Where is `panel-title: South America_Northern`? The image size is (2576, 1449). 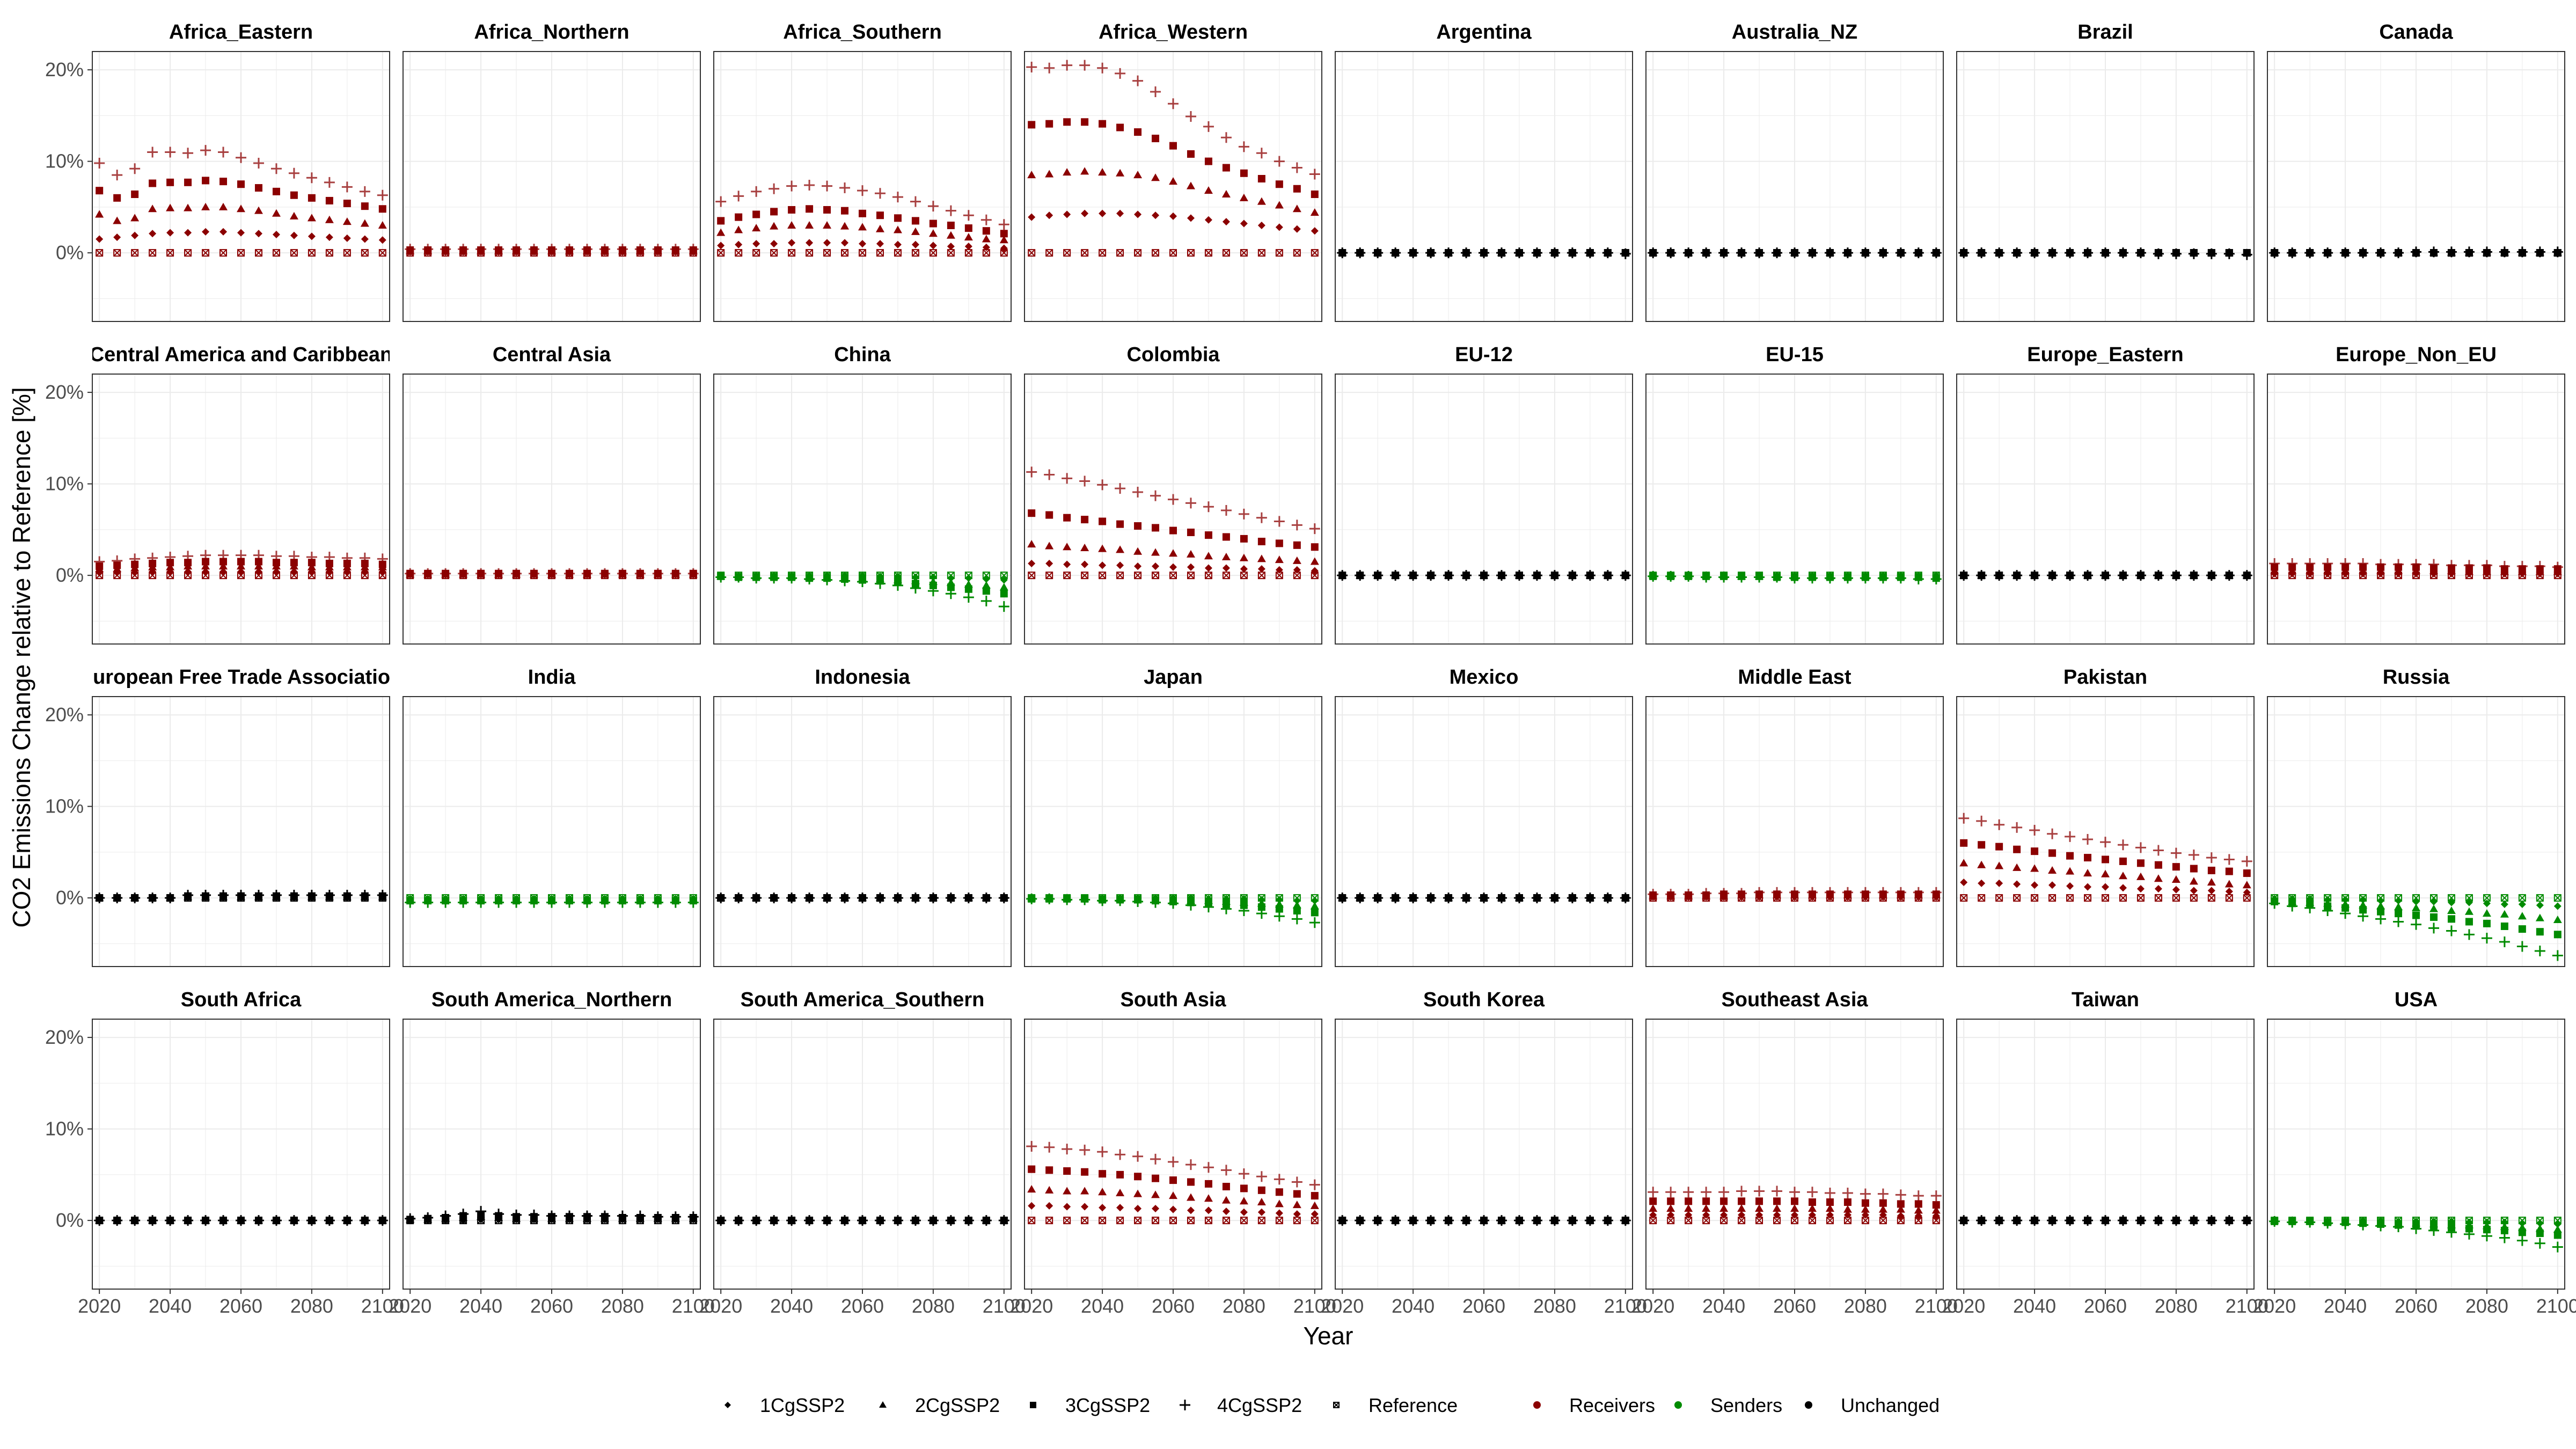 panel-title: South America_Northern is located at coordinates (551, 1000).